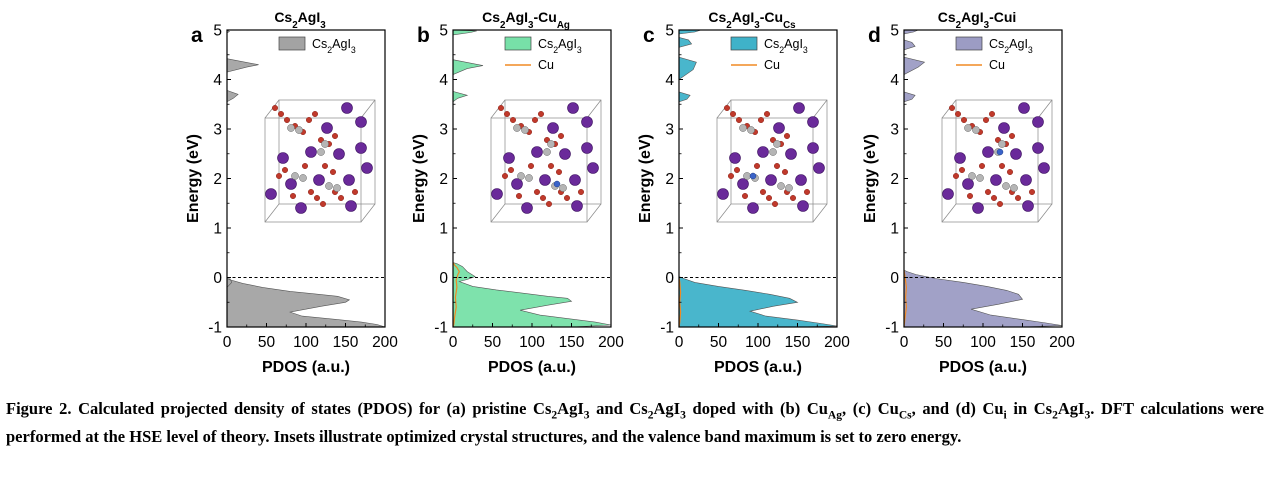  What do you see at coordinates (39, 408) in the screenshot?
I see `caption-label: Figure 2.` at bounding box center [39, 408].